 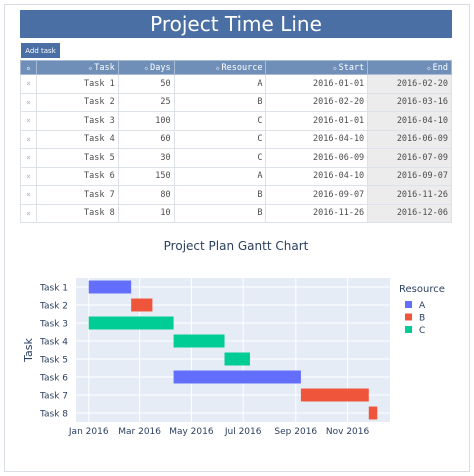 I want to click on cell-end: 2016-07-09, so click(x=409, y=158).